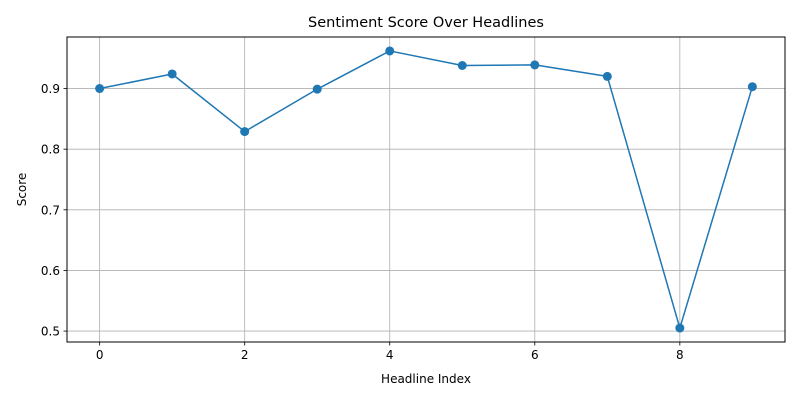  What do you see at coordinates (426, 23) in the screenshot?
I see `chart-title: Sentiment Score Over Headlines` at bounding box center [426, 23].